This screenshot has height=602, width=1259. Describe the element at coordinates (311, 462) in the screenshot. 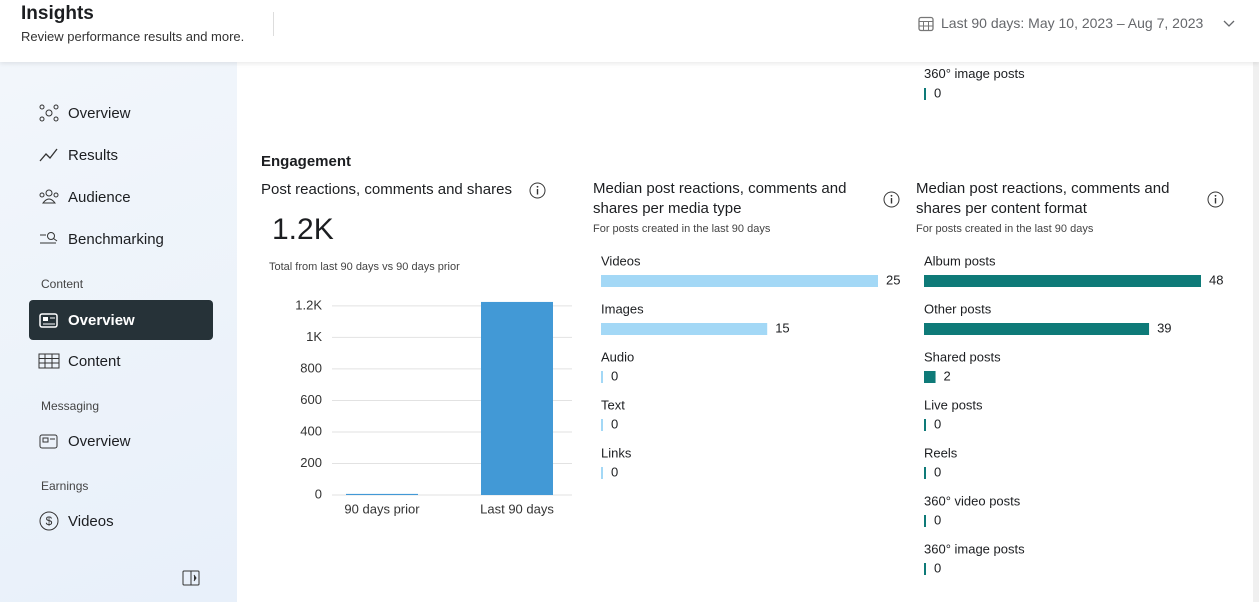

I see `y-tick-label: 200` at that location.